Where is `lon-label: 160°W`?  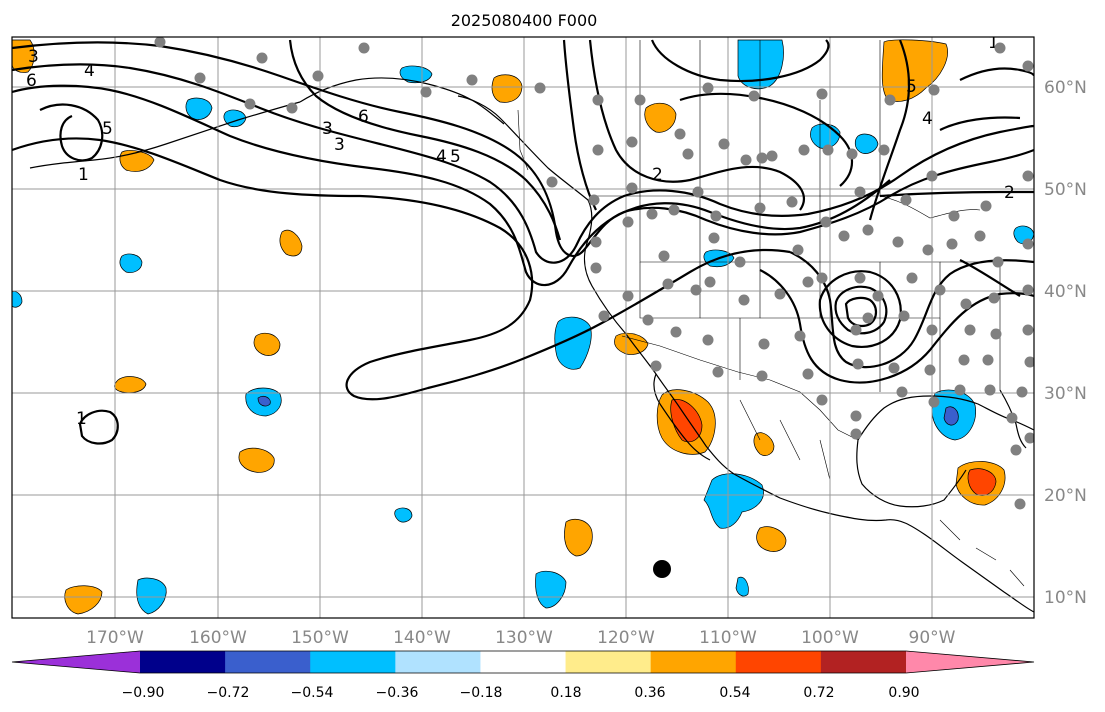 lon-label: 160°W is located at coordinates (218, 638).